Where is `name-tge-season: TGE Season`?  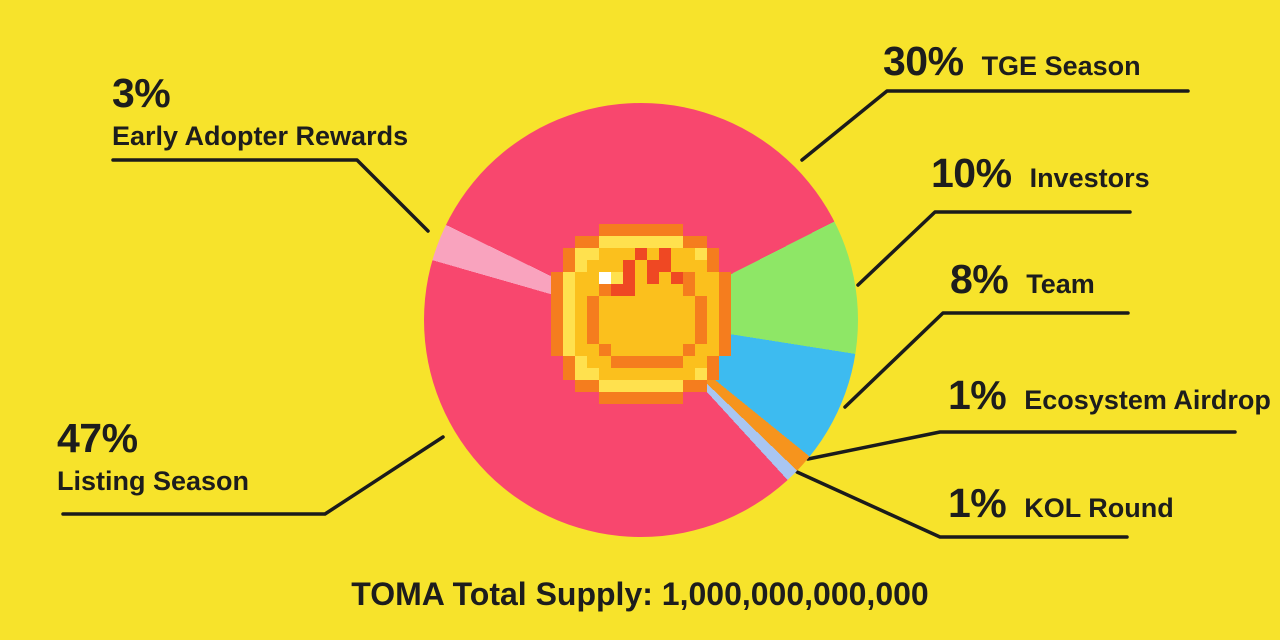
name-tge-season: TGE Season is located at coordinates (1061, 66).